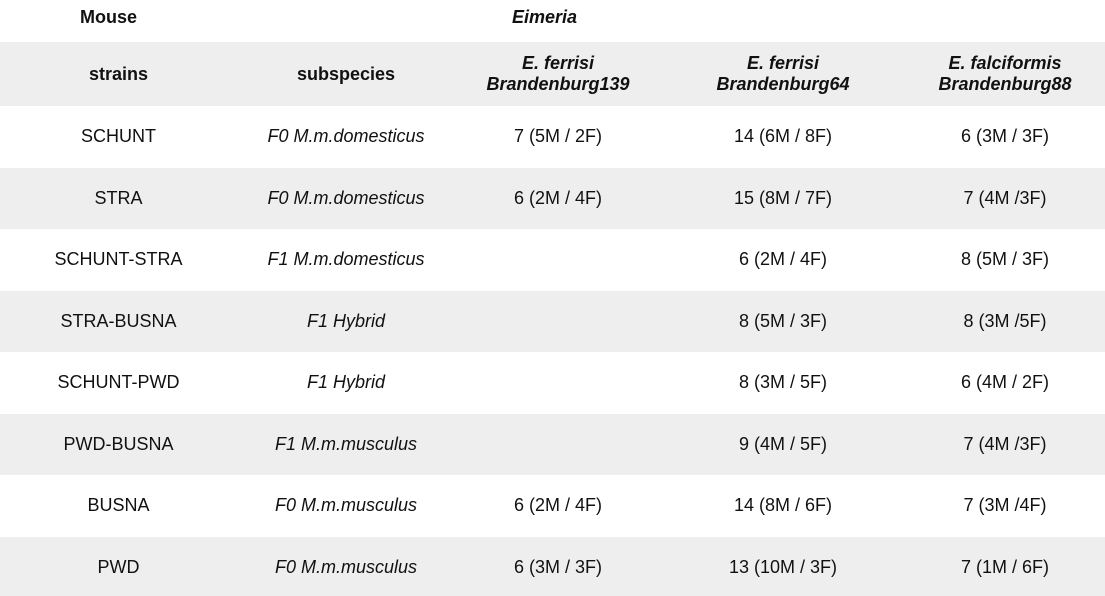 Image resolution: width=1105 pixels, height=596 pixels. What do you see at coordinates (557, 136) in the screenshot?
I see `cell-parasite-1: 7 (5M / 2F)` at bounding box center [557, 136].